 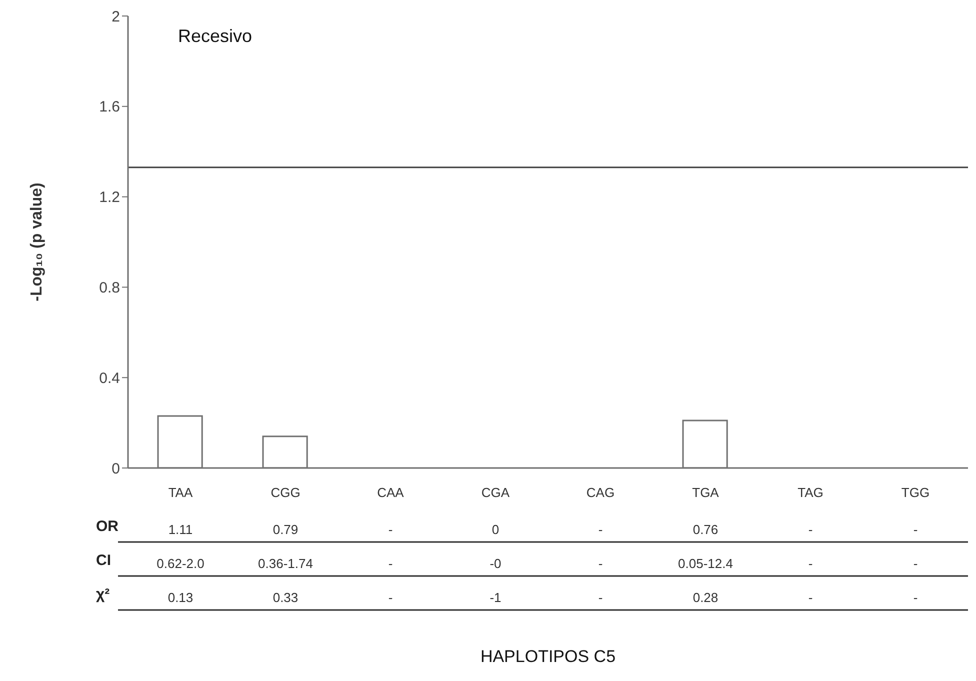 What do you see at coordinates (103, 594) in the screenshot?
I see `text: χ²` at bounding box center [103, 594].